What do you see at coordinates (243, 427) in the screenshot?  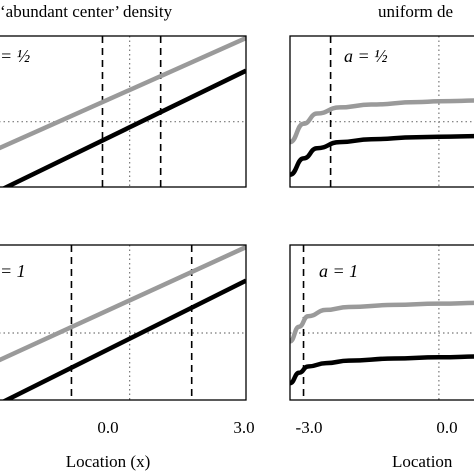 I see `left-tick-3: 3.0` at bounding box center [243, 427].